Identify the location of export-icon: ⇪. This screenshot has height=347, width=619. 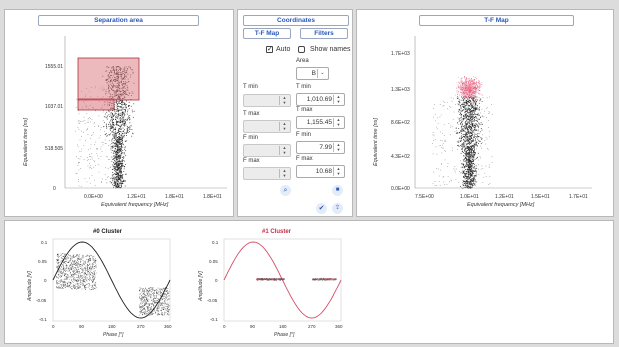
(337, 208).